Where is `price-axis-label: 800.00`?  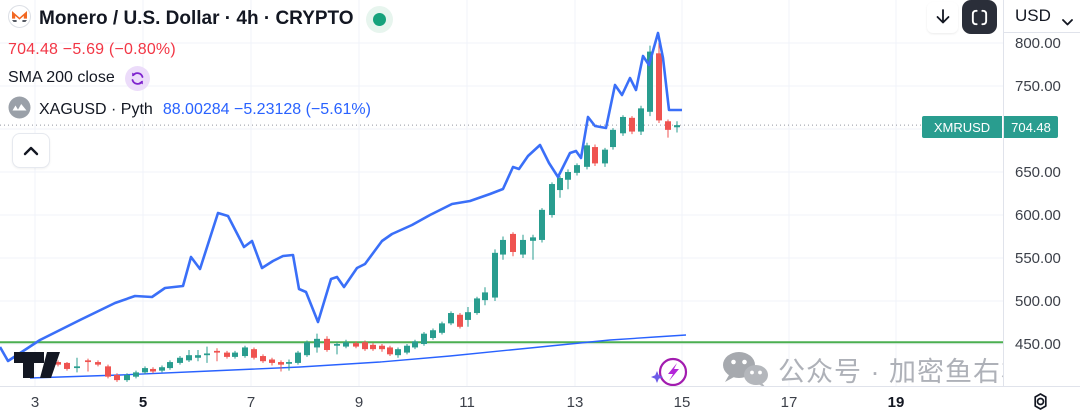 price-axis-label: 800.00 is located at coordinates (1038, 43).